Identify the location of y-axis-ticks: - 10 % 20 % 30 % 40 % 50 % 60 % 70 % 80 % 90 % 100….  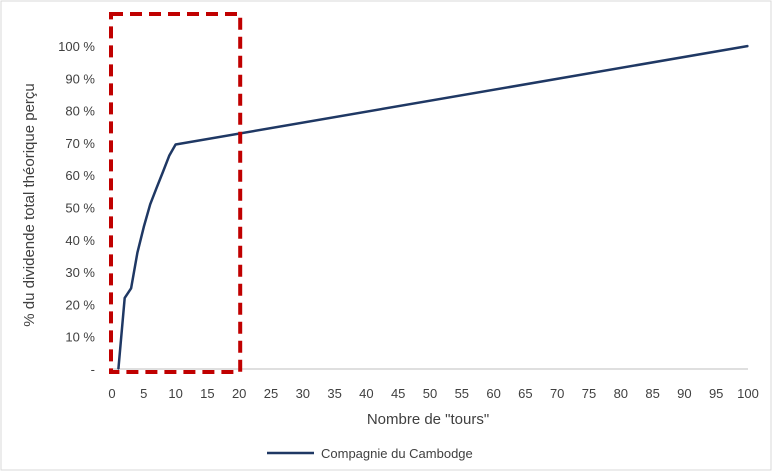
(76, 208).